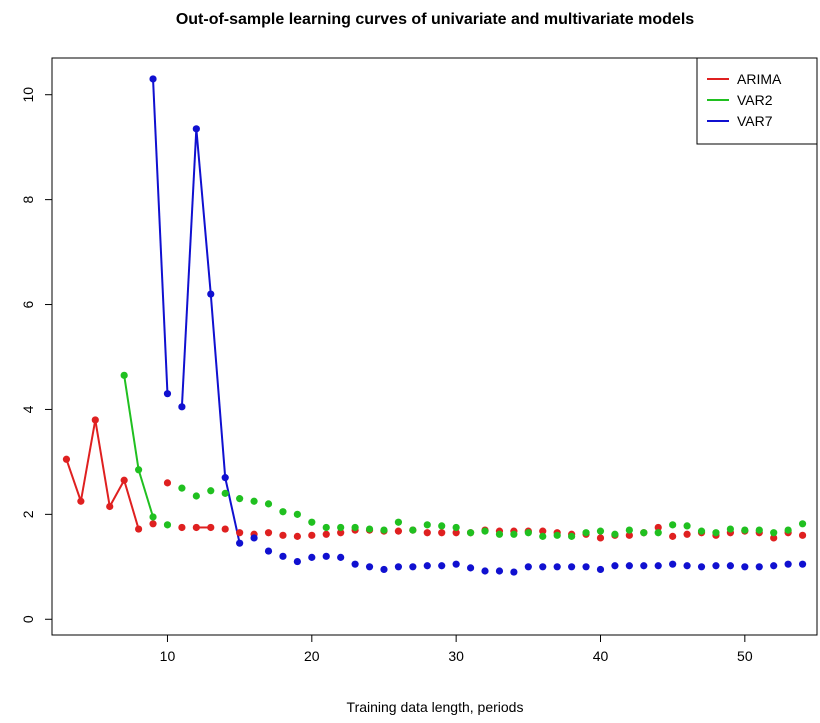 Image resolution: width=820 pixels, height=723 pixels. I want to click on x-axis: 10 20 30 40 50, so click(456, 649).